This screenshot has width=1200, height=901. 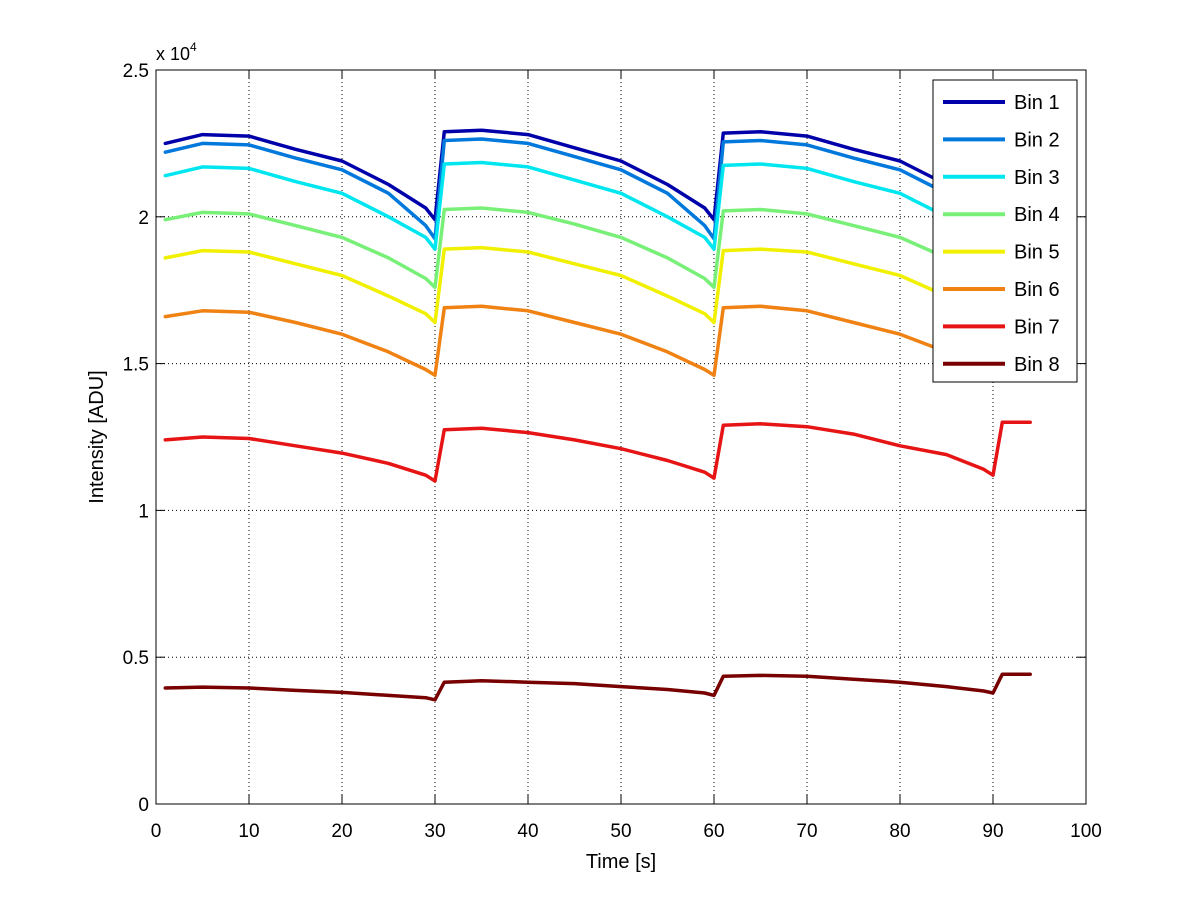 What do you see at coordinates (434, 831) in the screenshot?
I see `x-tick-label: 30` at bounding box center [434, 831].